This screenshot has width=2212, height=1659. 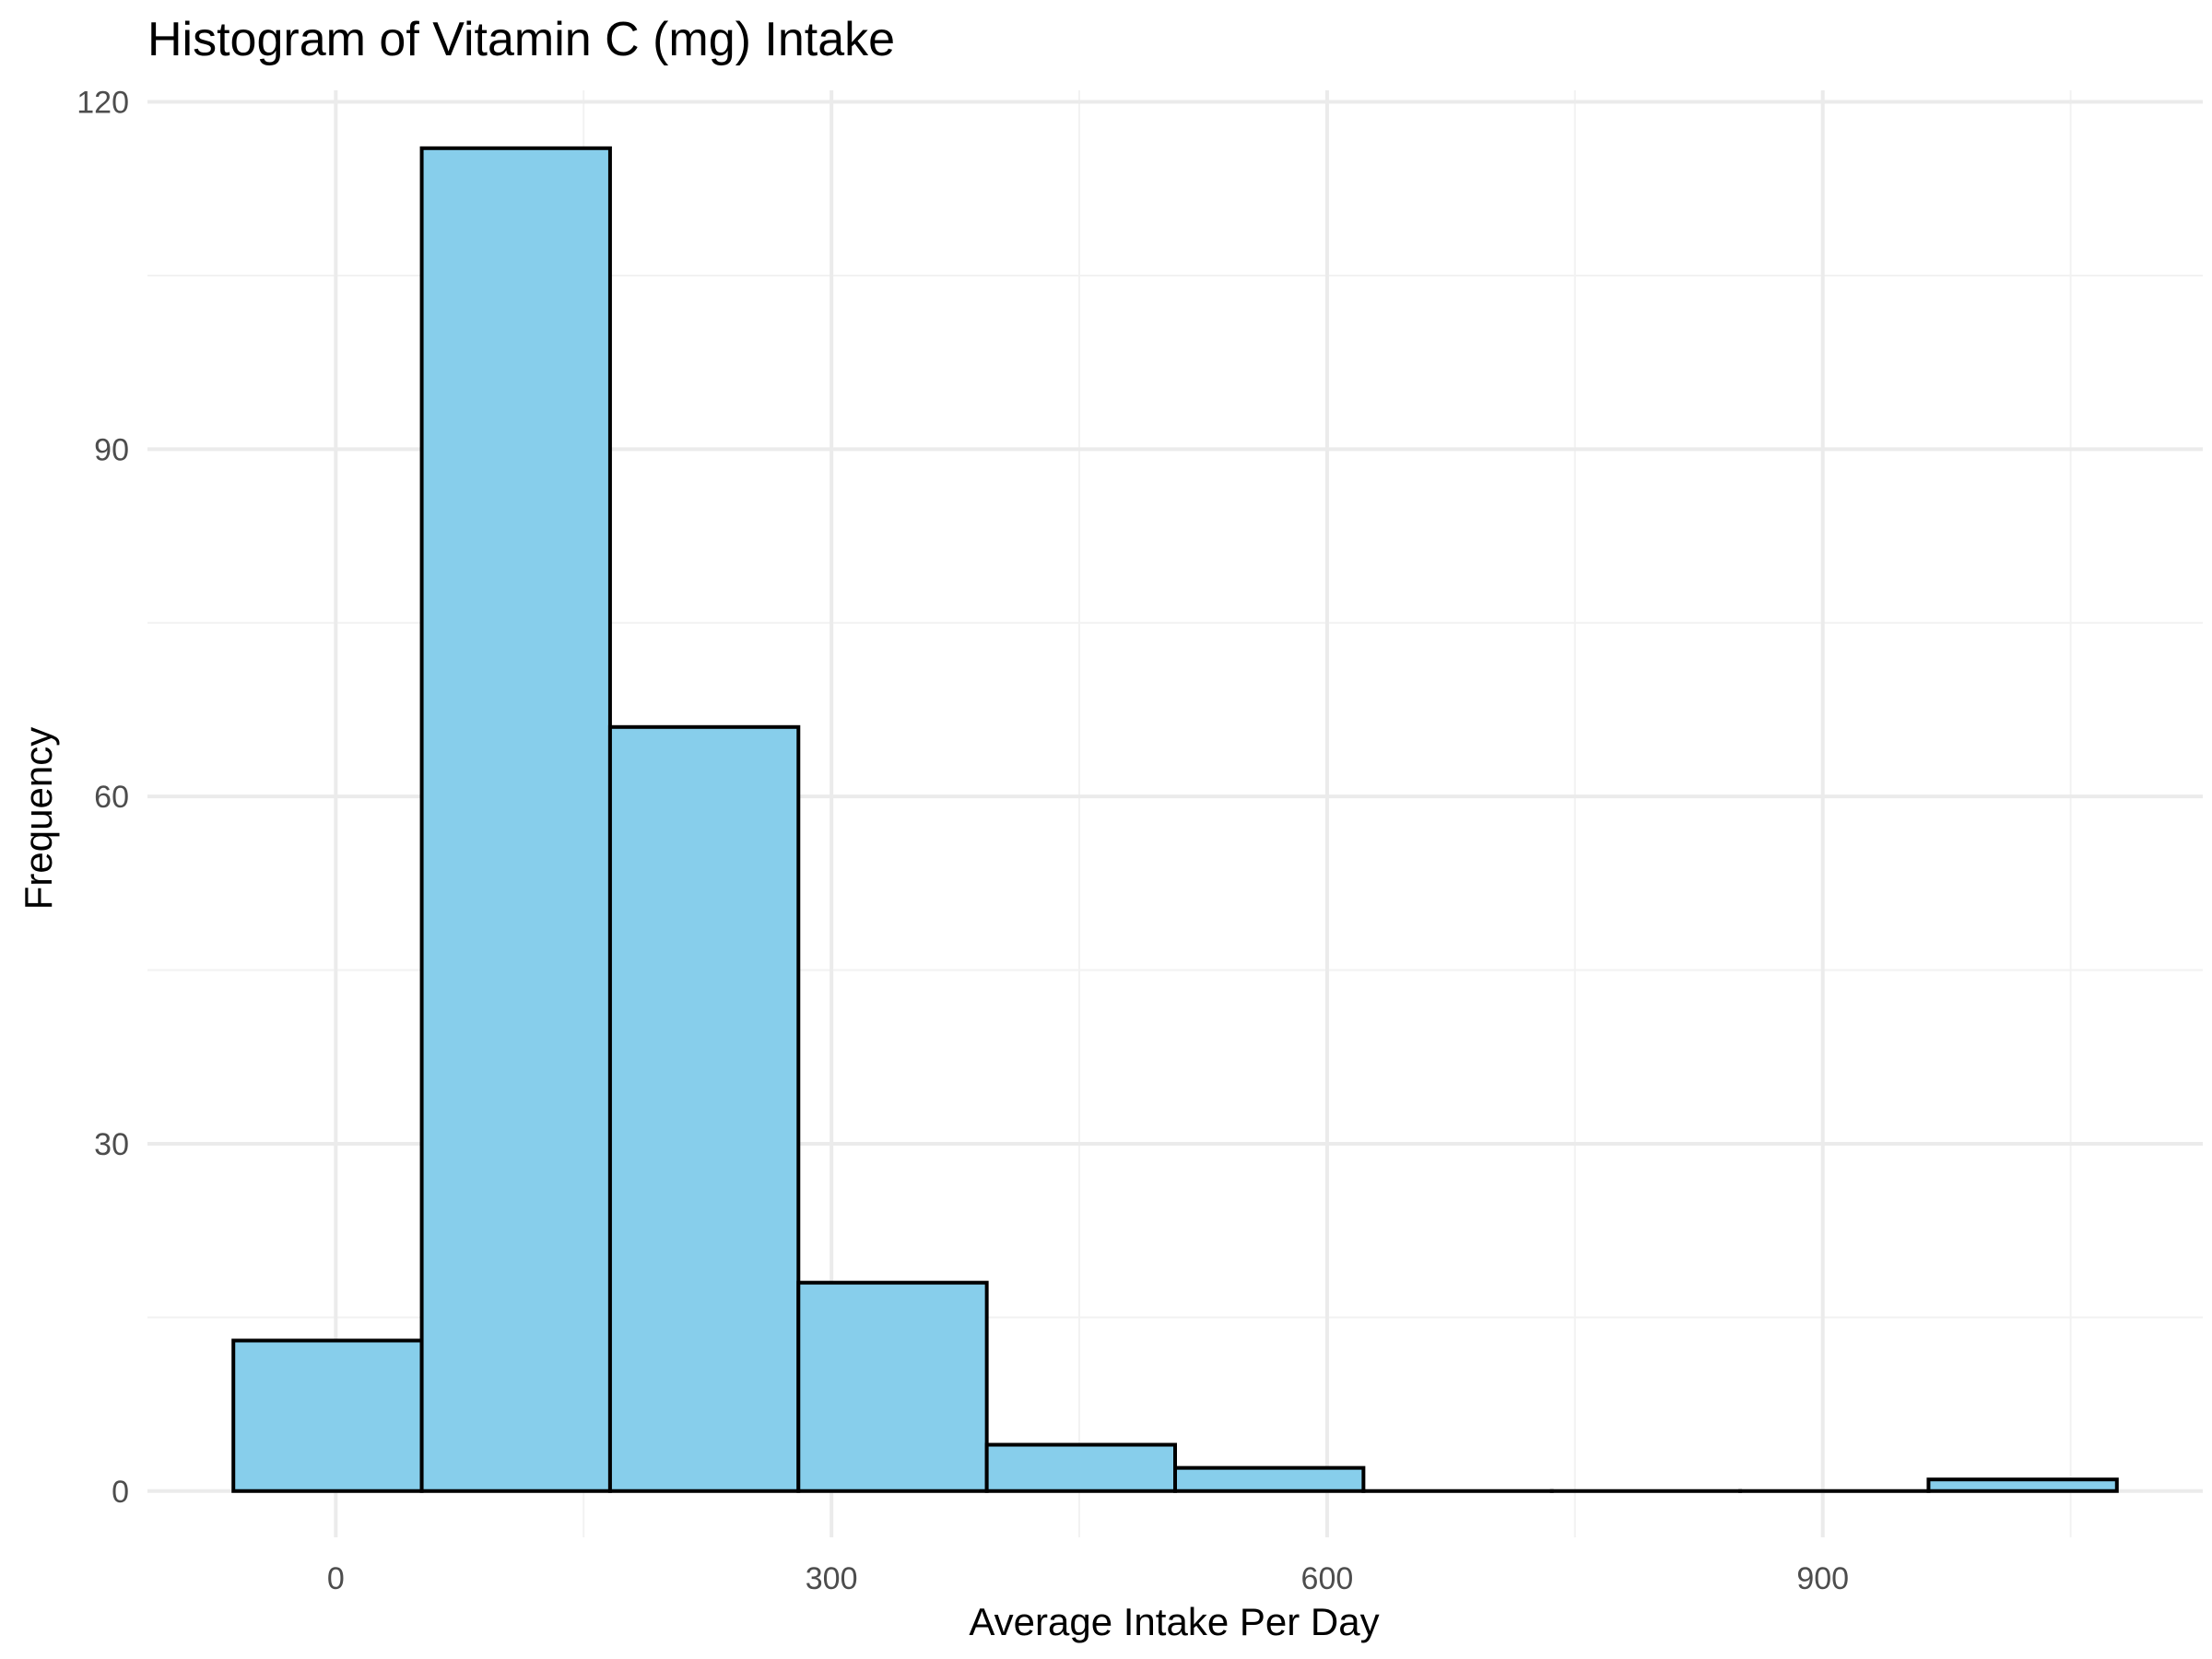 What do you see at coordinates (336, 1578) in the screenshot?
I see `x-tick-label: 0` at bounding box center [336, 1578].